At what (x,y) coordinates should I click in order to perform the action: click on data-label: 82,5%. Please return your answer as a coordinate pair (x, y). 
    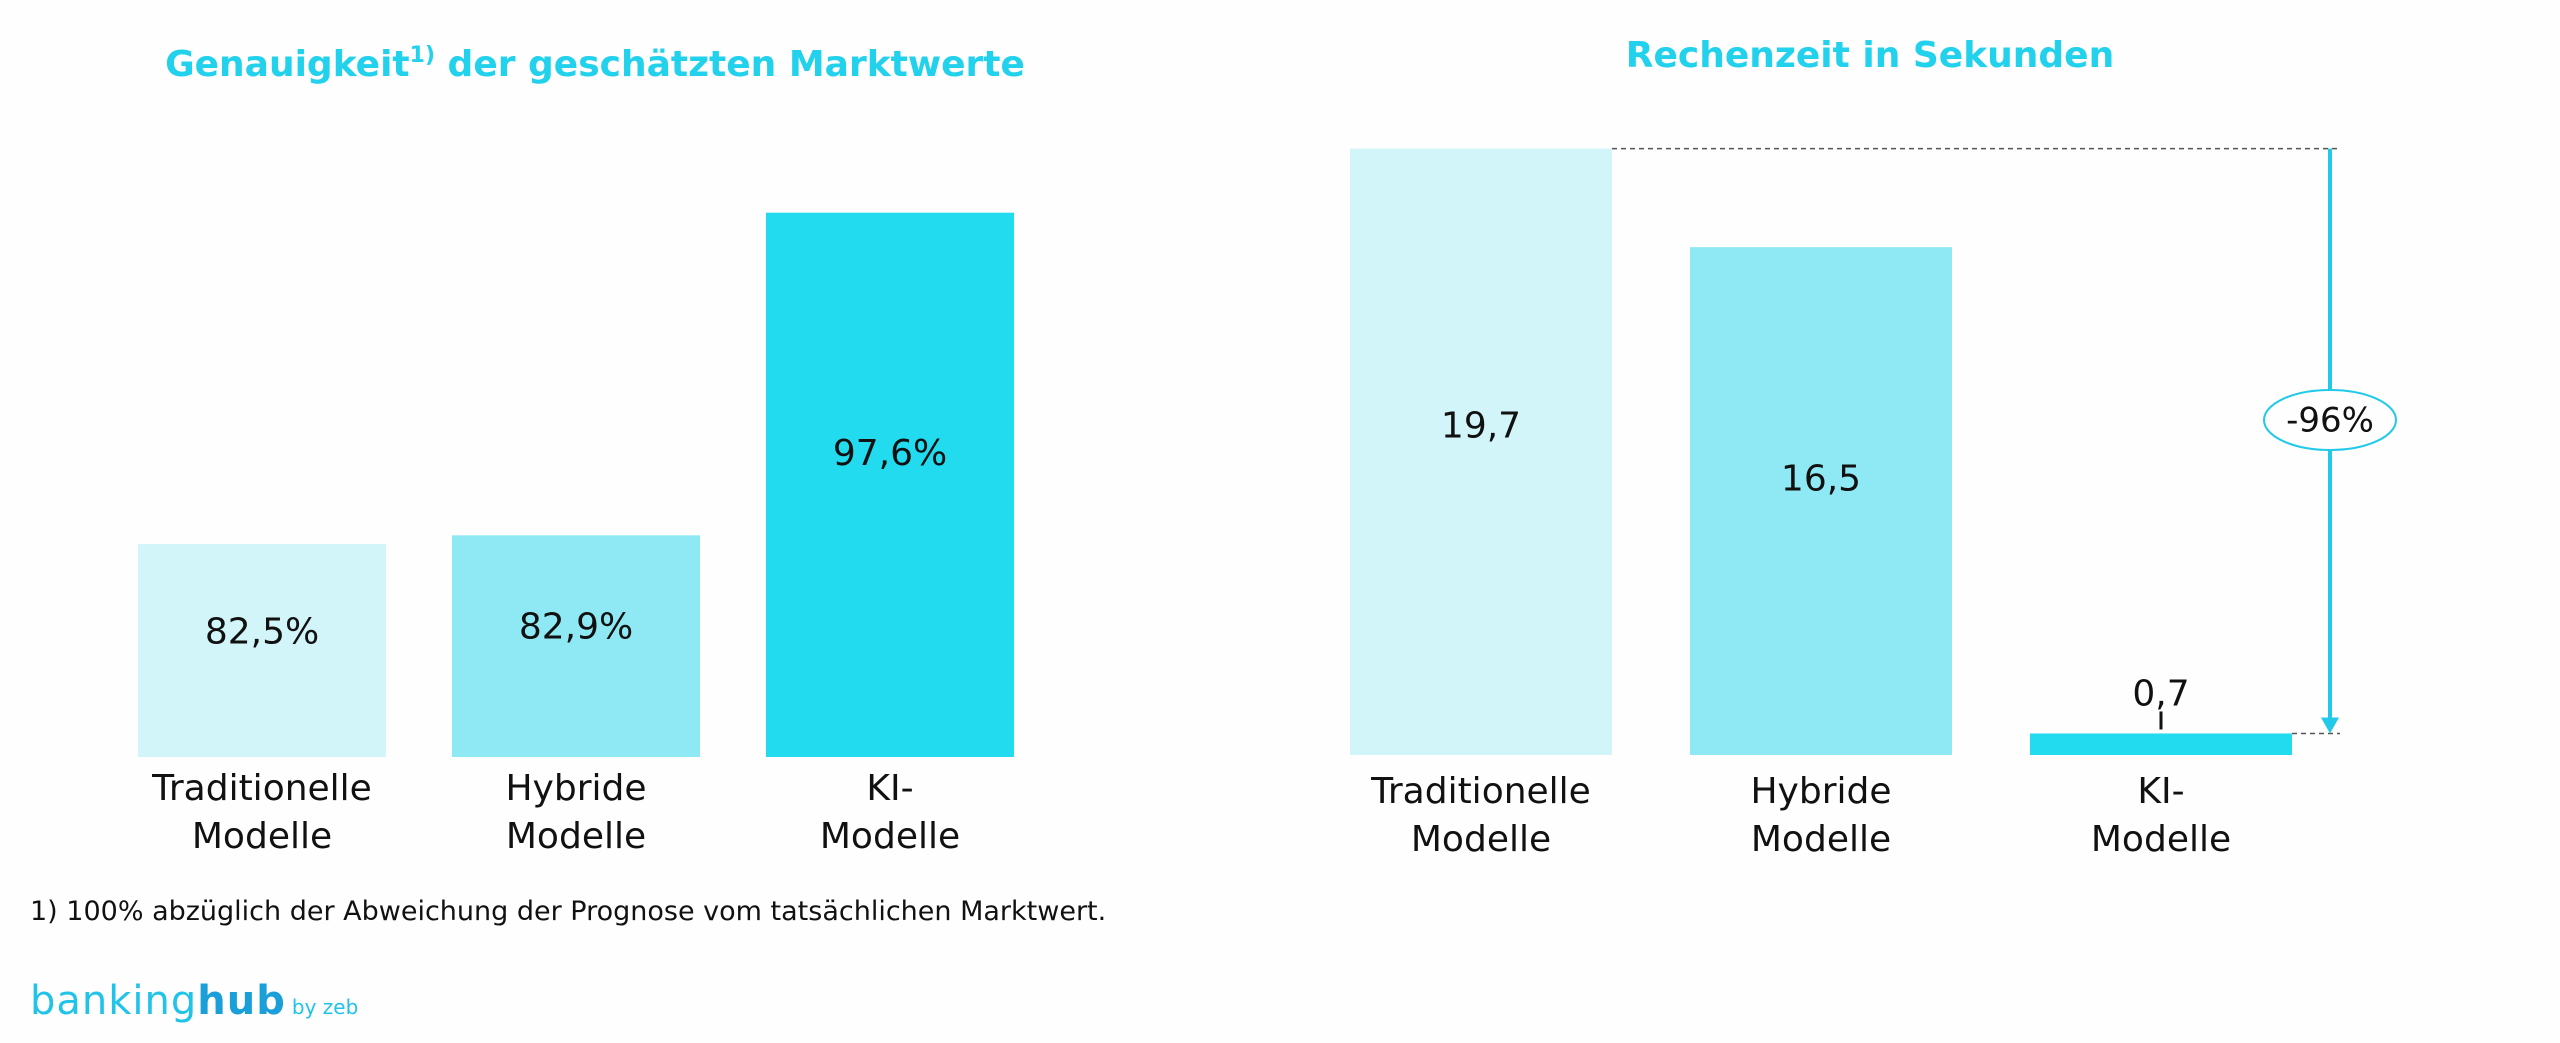
    Looking at the image, I should click on (262, 632).